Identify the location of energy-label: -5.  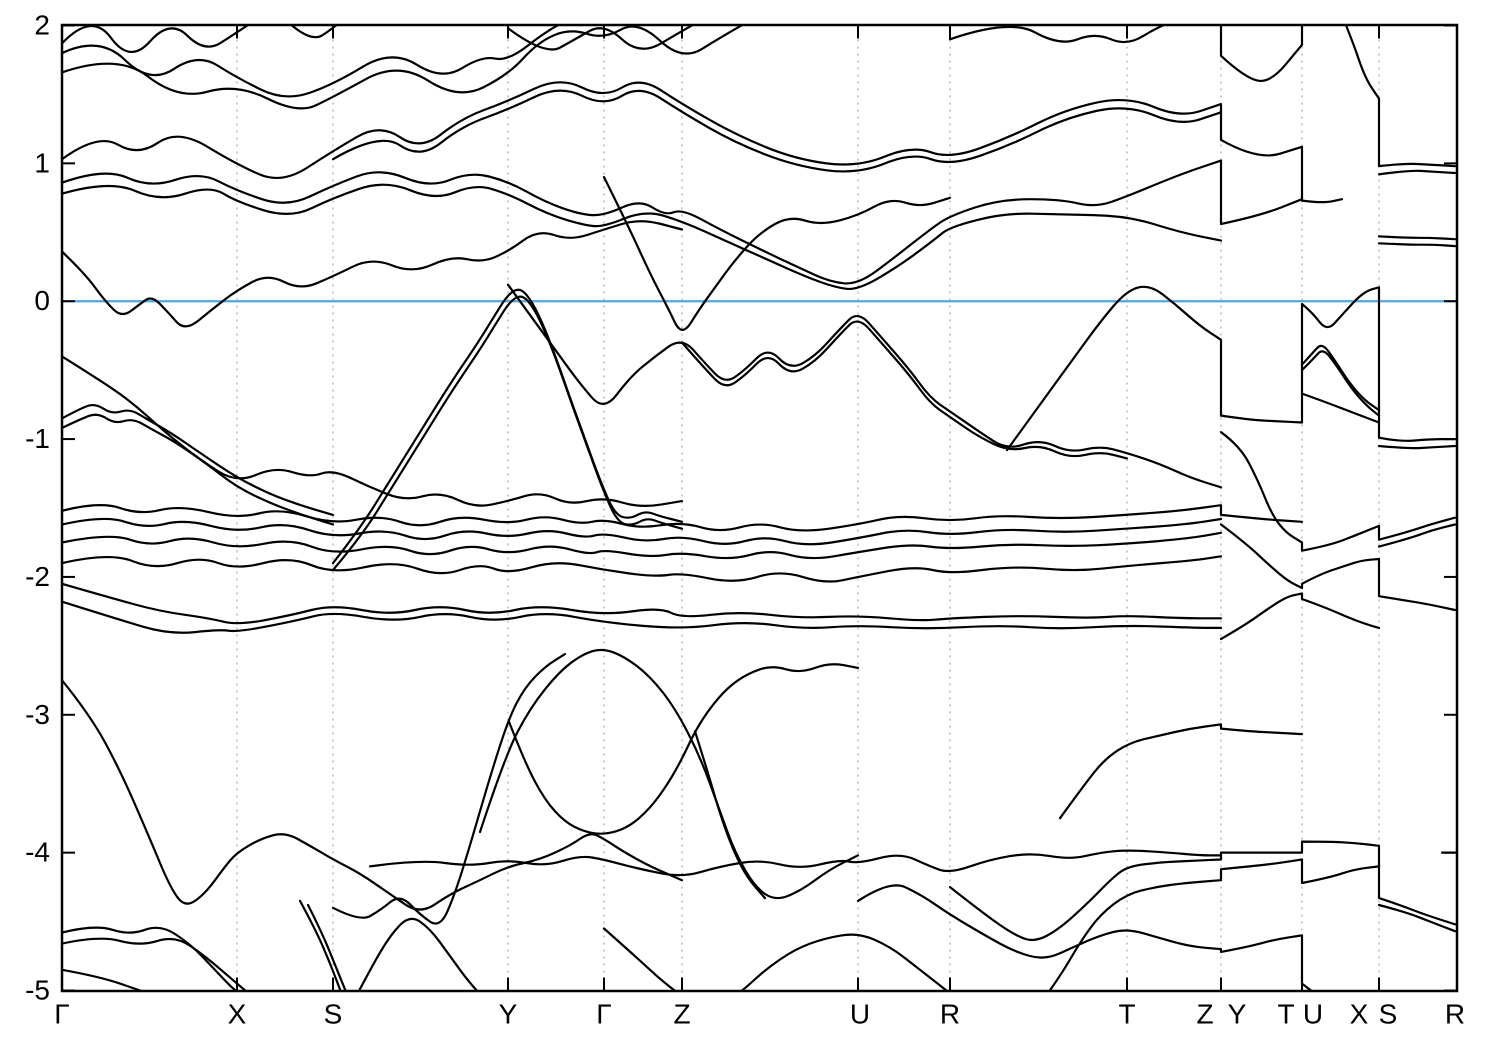
(37, 990).